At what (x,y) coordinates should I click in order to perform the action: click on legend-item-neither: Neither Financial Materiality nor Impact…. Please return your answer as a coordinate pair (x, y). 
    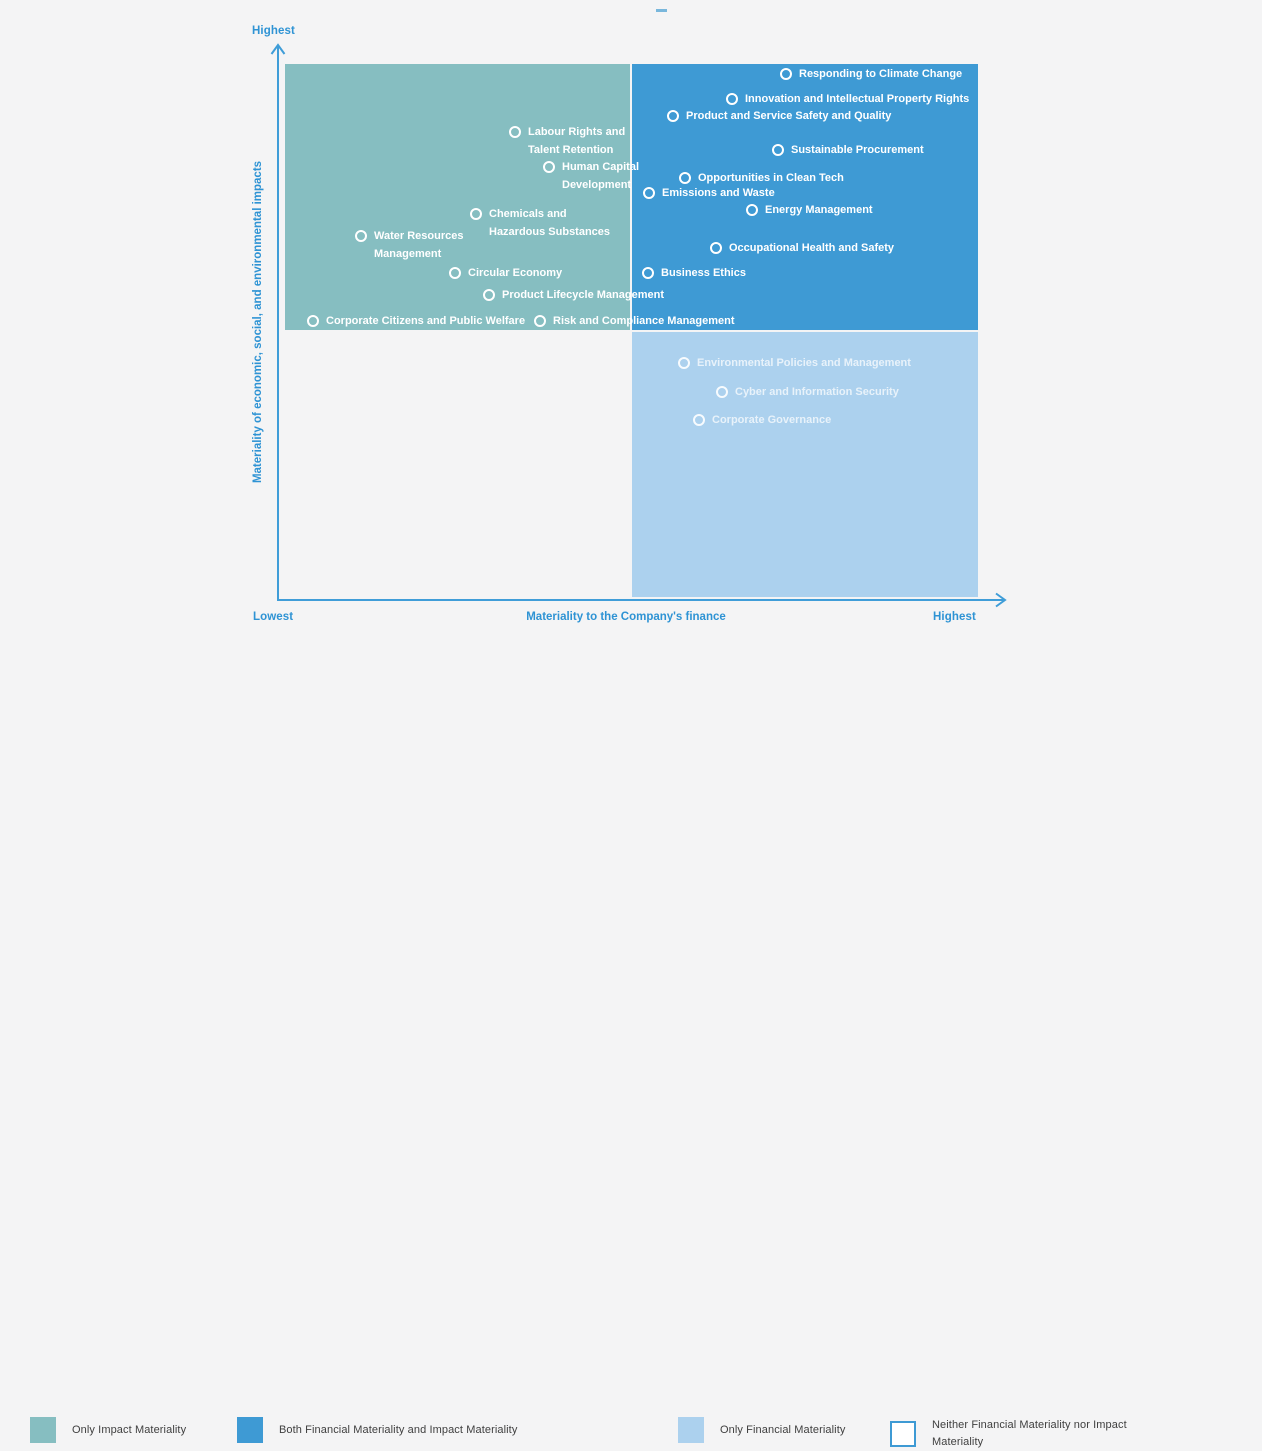
    Looking at the image, I should click on (1028, 1434).